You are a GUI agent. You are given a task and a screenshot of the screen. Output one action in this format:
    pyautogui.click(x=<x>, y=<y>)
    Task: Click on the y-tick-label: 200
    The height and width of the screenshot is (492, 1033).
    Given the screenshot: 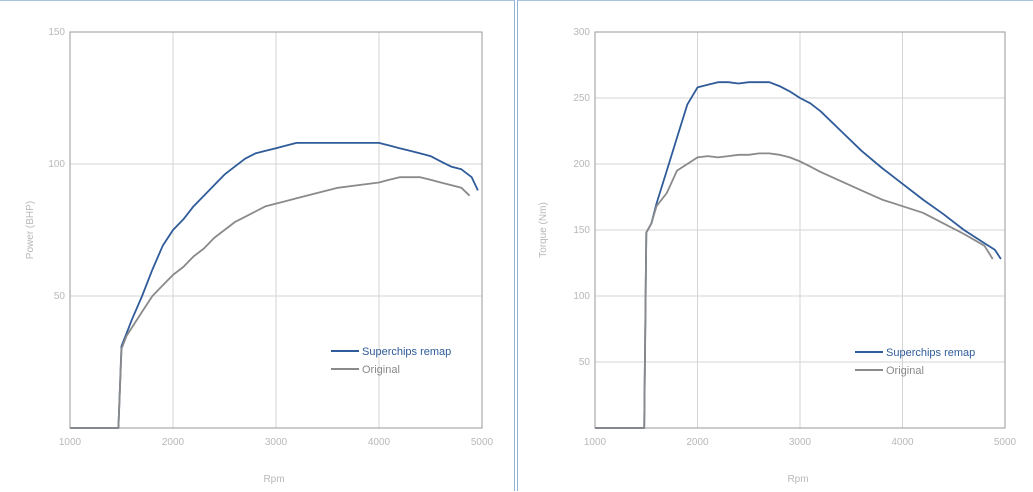 What is the action you would take?
    pyautogui.click(x=581, y=164)
    